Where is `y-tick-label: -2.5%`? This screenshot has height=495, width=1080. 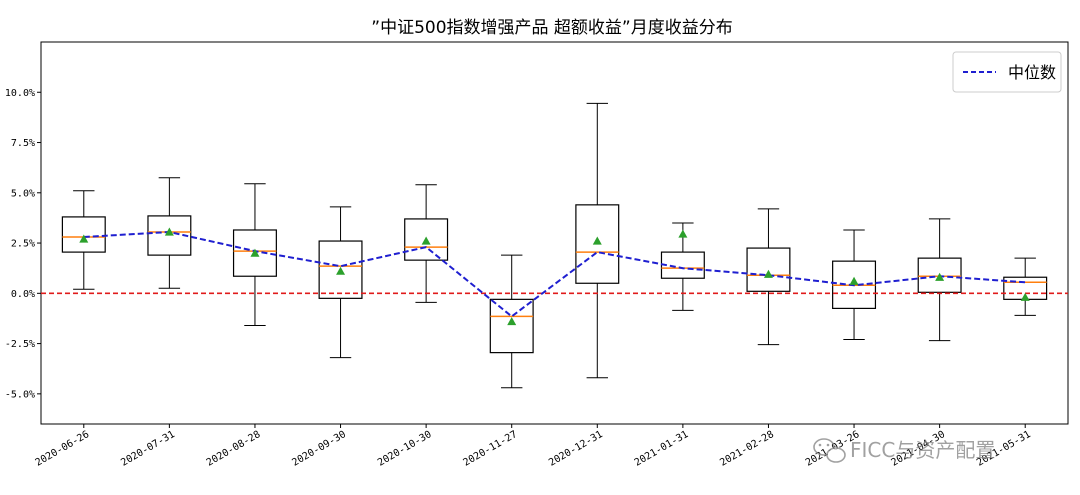 y-tick-label: -2.5% is located at coordinates (20, 344).